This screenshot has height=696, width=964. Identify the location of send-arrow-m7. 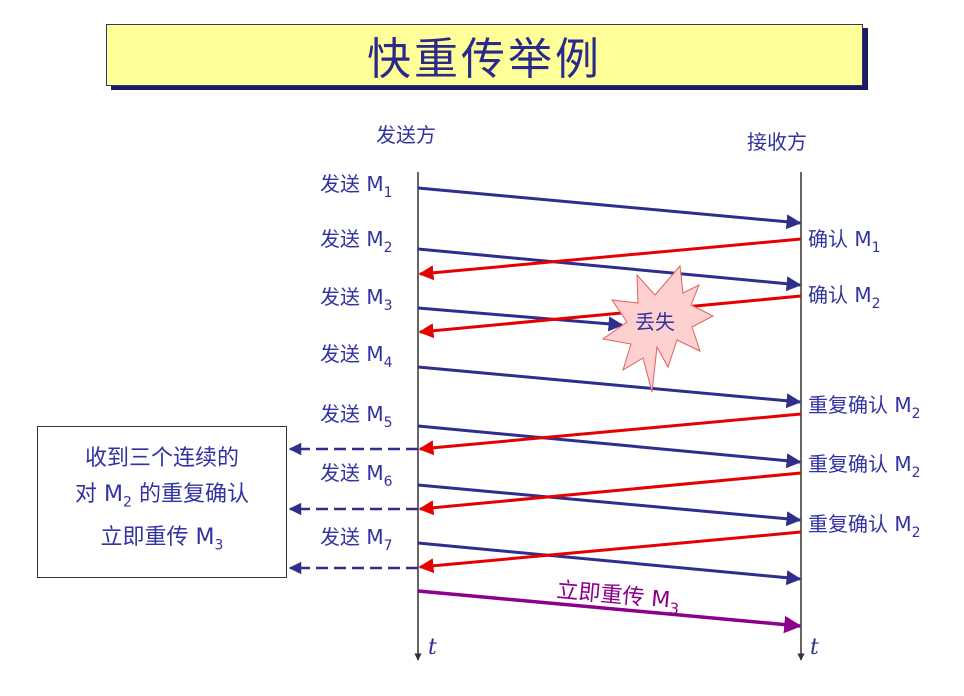
(609, 563).